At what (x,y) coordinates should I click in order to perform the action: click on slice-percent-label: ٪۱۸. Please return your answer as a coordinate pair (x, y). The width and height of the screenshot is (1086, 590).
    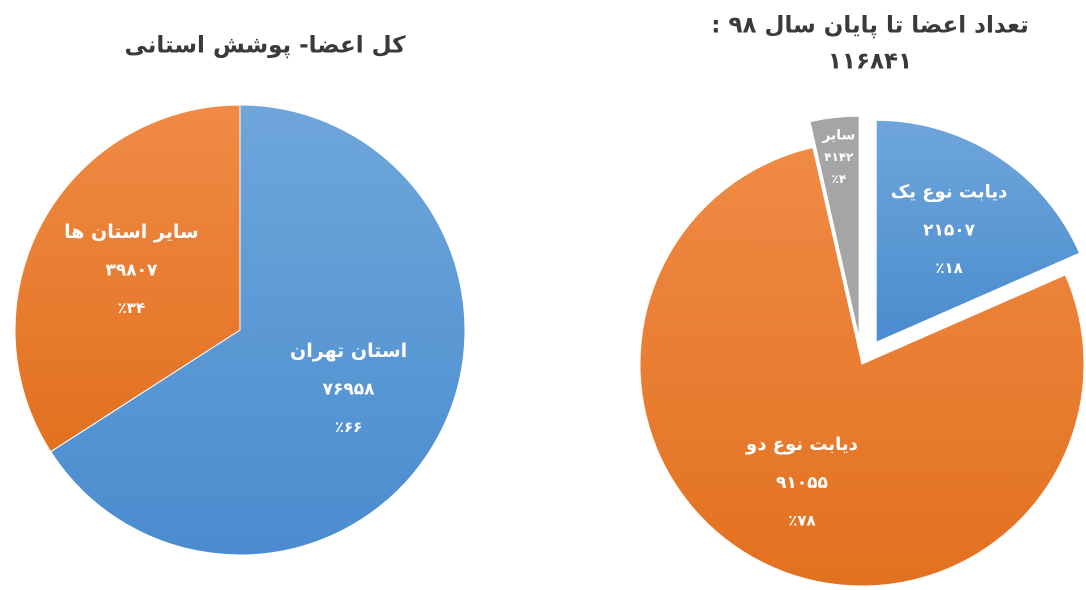
    Looking at the image, I should click on (948, 268).